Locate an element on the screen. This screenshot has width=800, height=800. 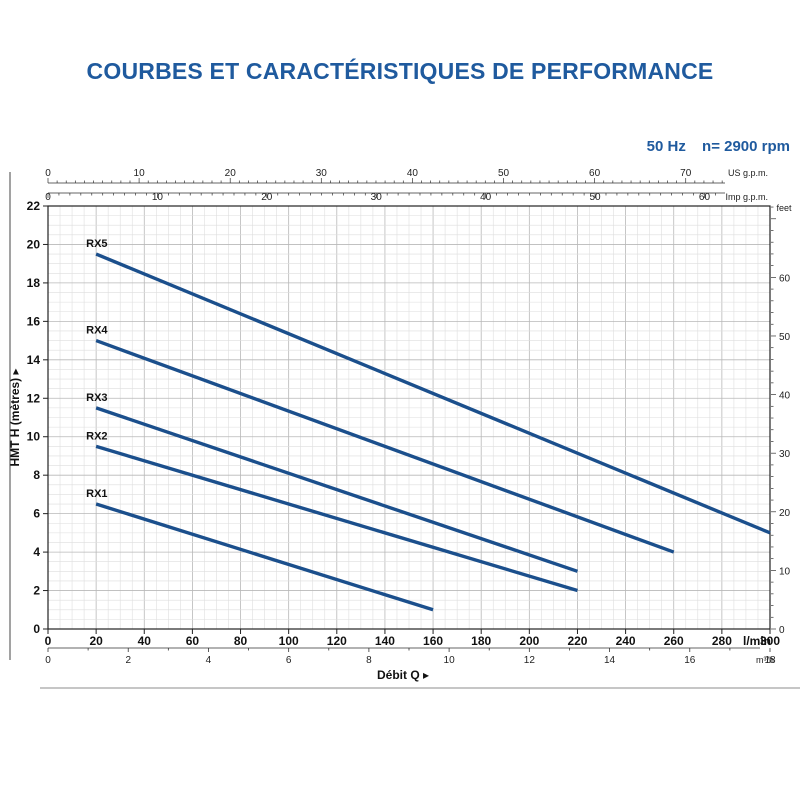
m3h-tick-label: 16 is located at coordinates (690, 660).